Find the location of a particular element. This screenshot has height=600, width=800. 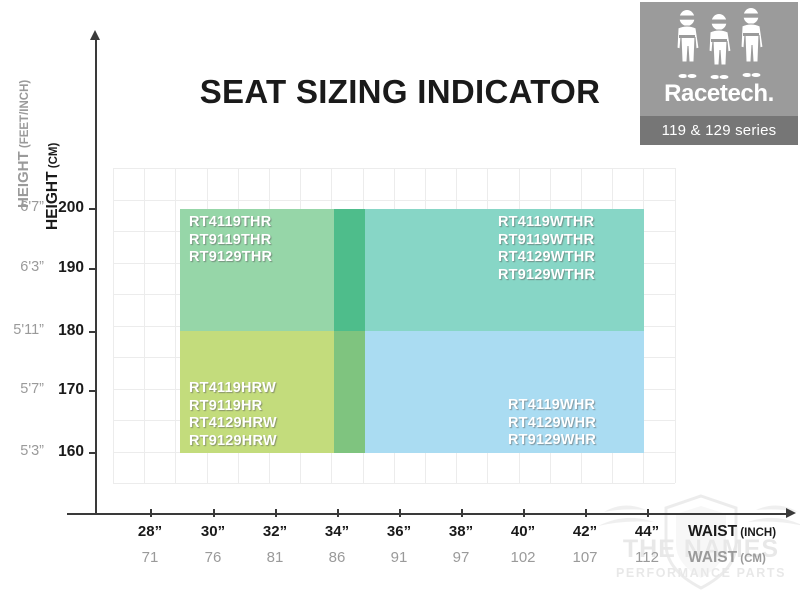

x-axis-title-cm: WAIST (CM) is located at coordinates (727, 558).